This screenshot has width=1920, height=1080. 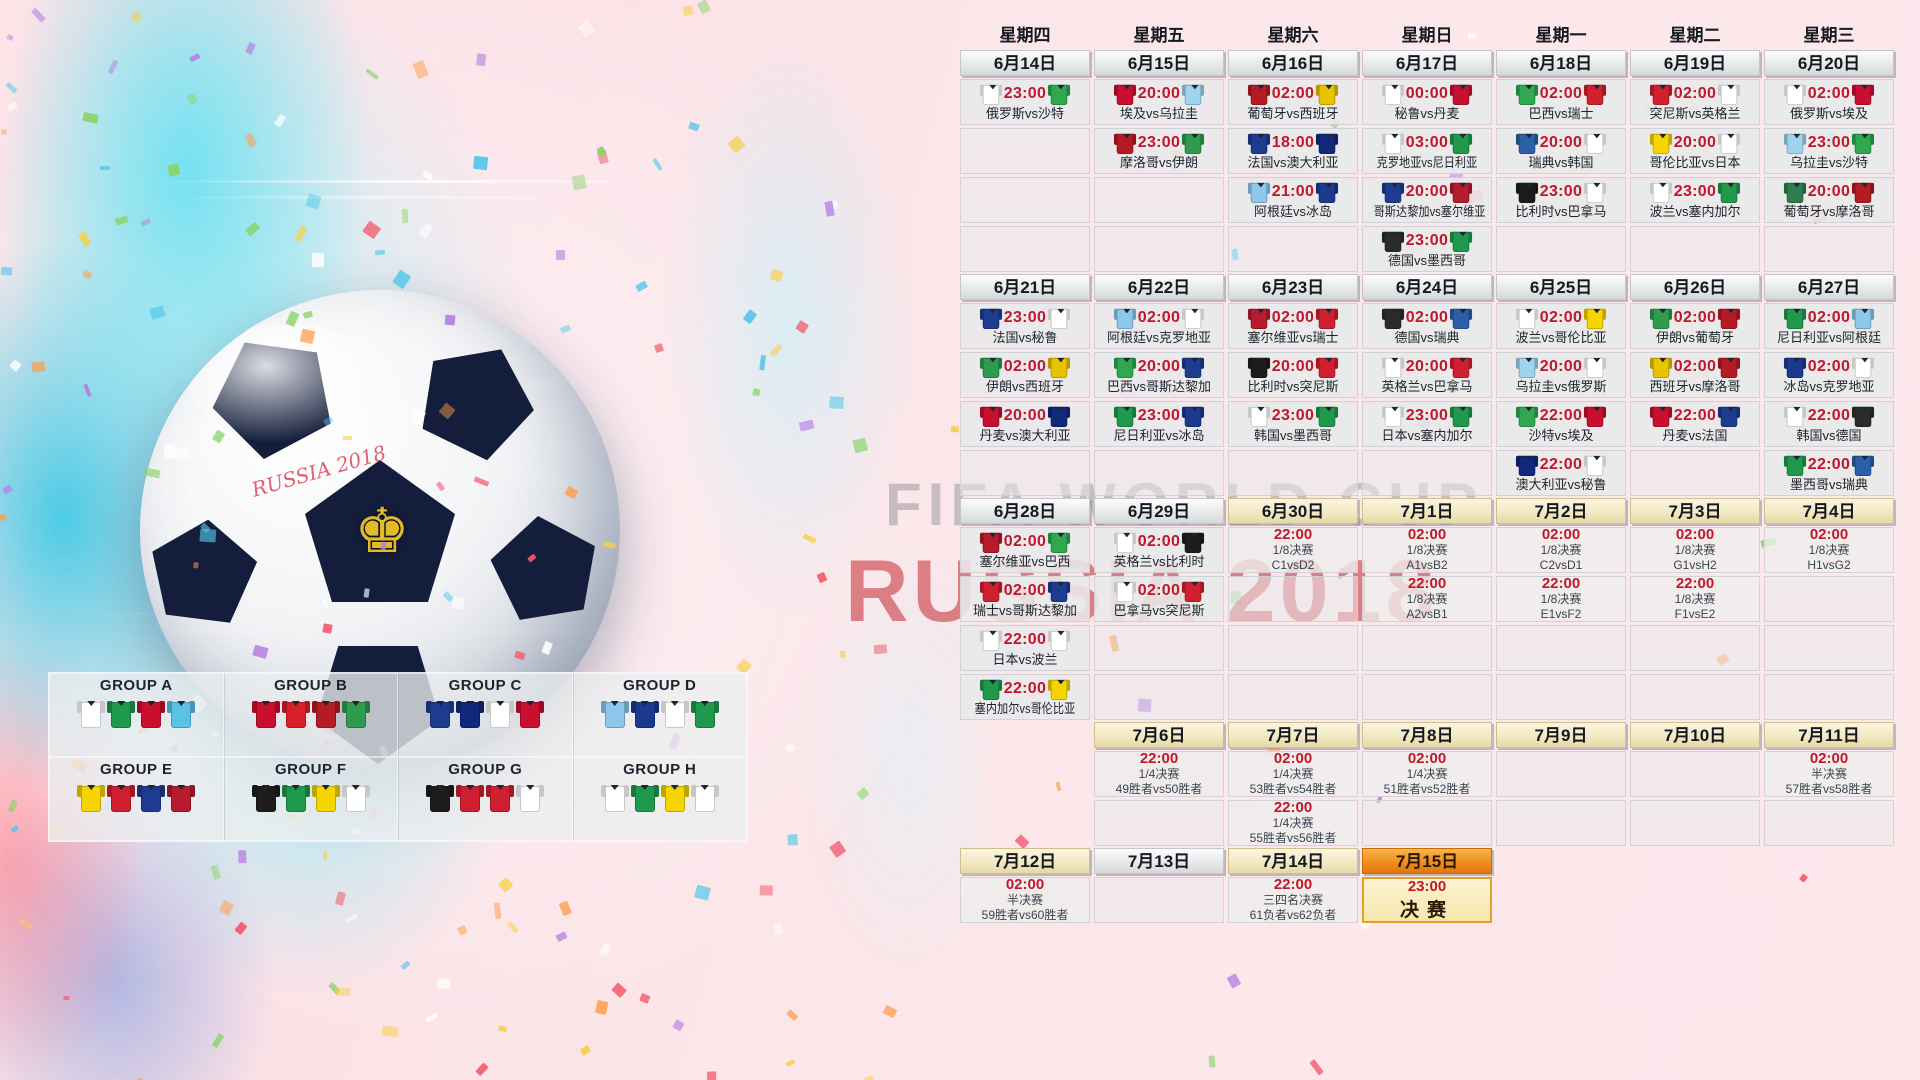 I want to click on group-match-cell: 02:00 俄罗斯vs埃及, so click(x=1829, y=102).